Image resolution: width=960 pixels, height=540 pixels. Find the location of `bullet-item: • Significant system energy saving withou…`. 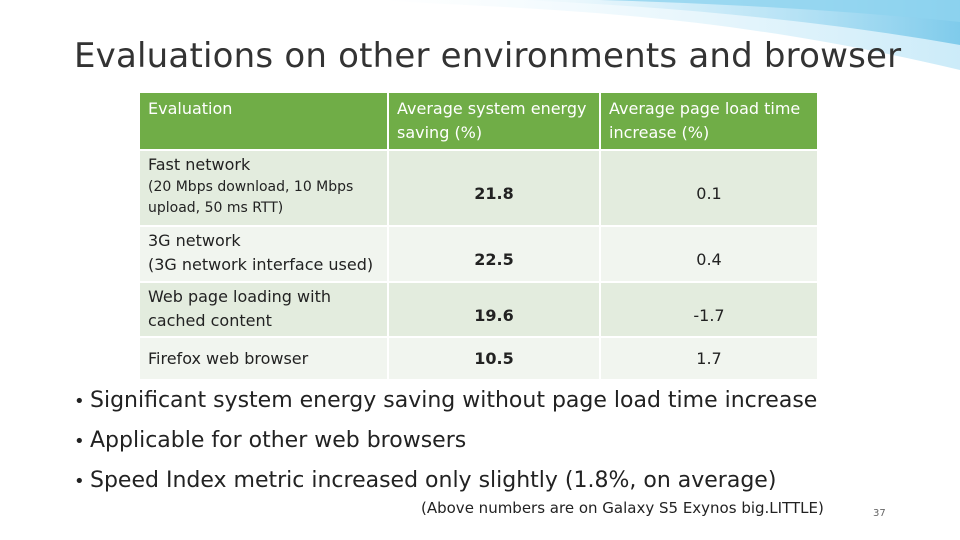

bullet-item: • Significant system energy saving withou… is located at coordinates (445, 404).